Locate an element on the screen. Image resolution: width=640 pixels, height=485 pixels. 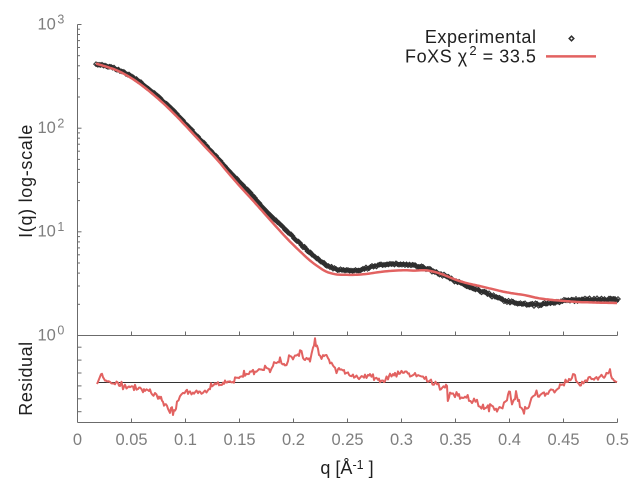
svg-text: 0.2 is located at coordinates (293, 440).